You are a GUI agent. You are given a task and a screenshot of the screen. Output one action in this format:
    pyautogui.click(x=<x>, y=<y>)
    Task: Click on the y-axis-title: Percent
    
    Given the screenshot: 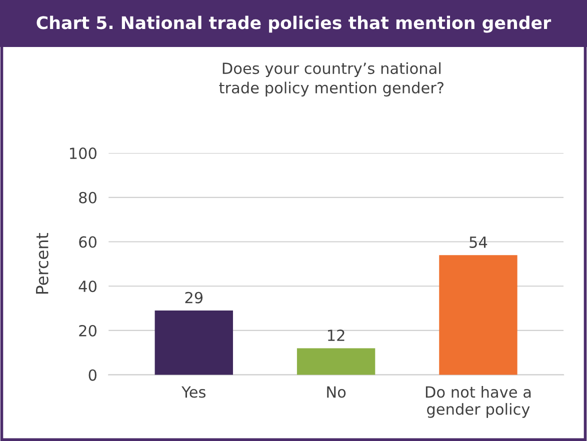 What is the action you would take?
    pyautogui.click(x=42, y=263)
    